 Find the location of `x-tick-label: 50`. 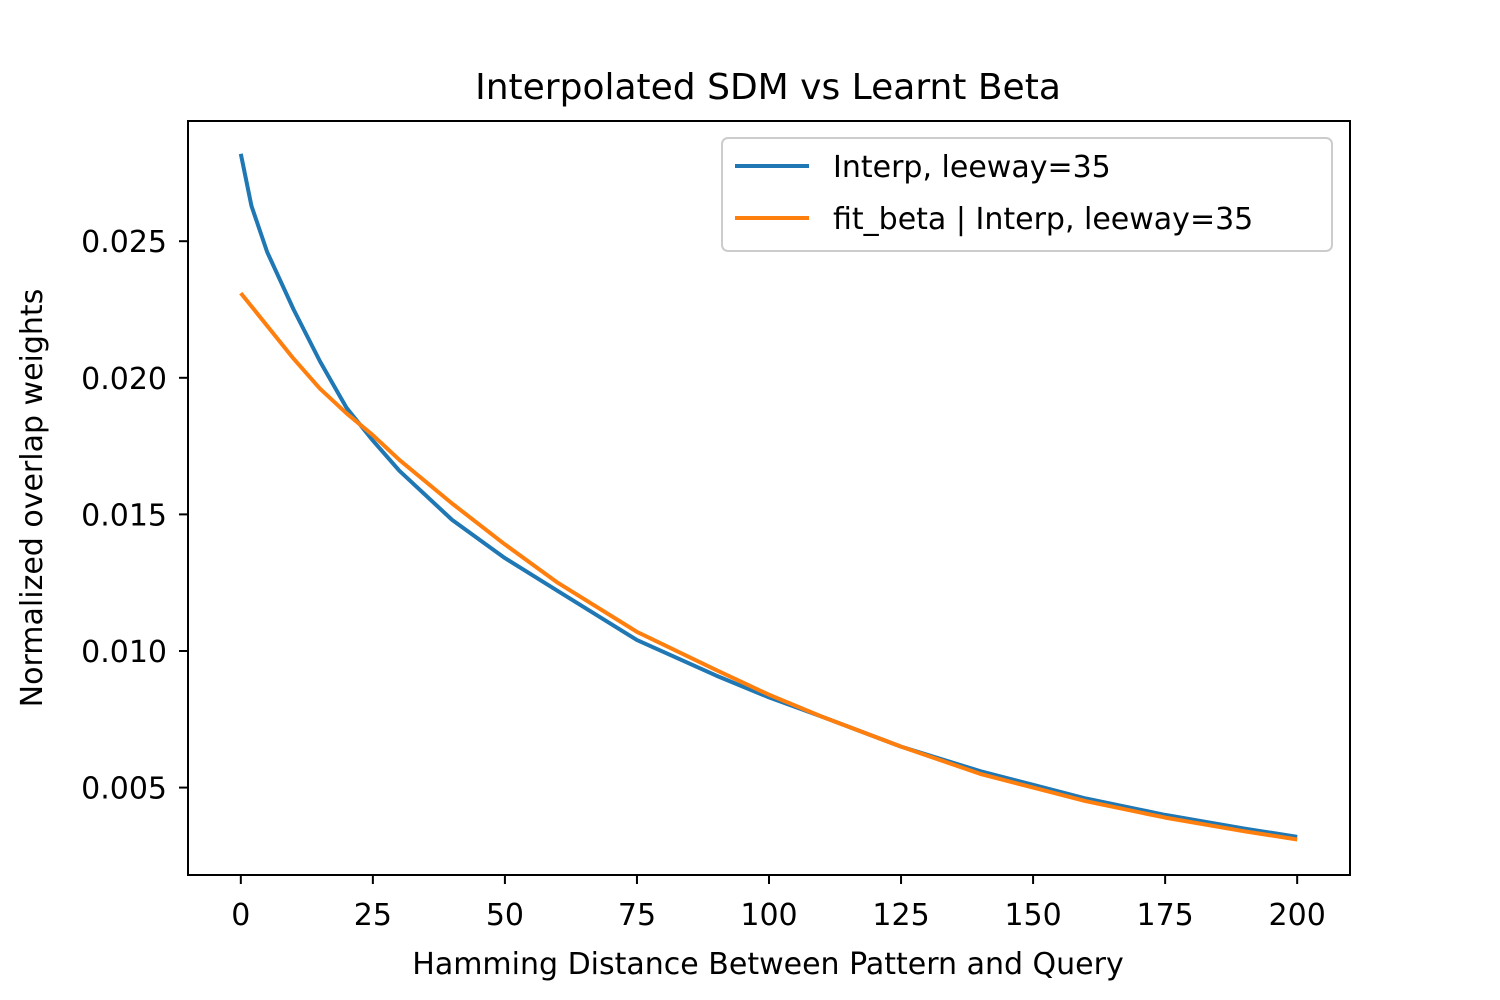

x-tick-label: 50 is located at coordinates (505, 915).